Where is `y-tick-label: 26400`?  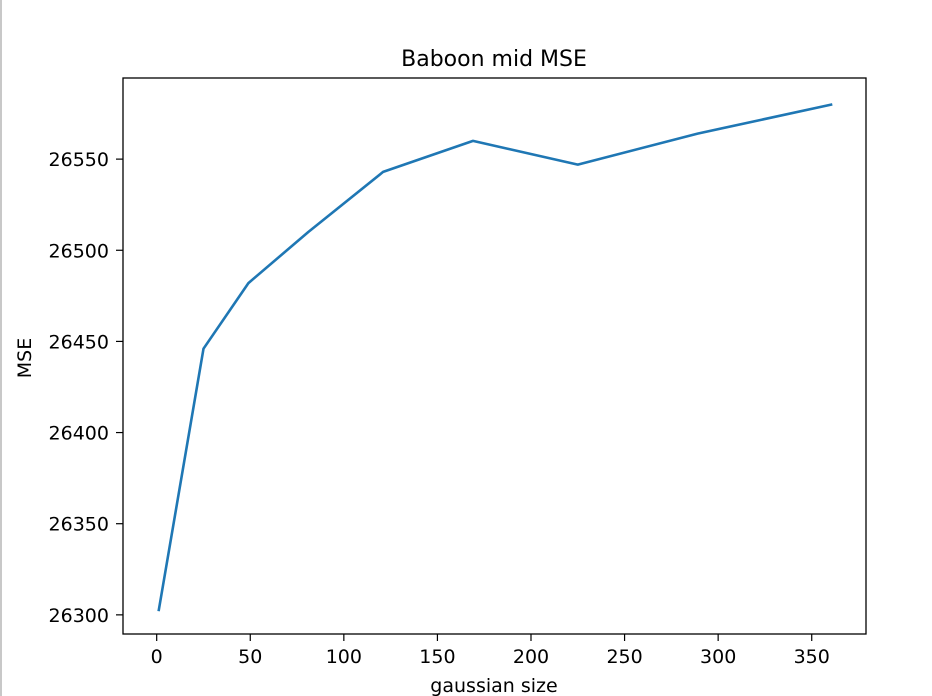
y-tick-label: 26400 is located at coordinates (79, 434).